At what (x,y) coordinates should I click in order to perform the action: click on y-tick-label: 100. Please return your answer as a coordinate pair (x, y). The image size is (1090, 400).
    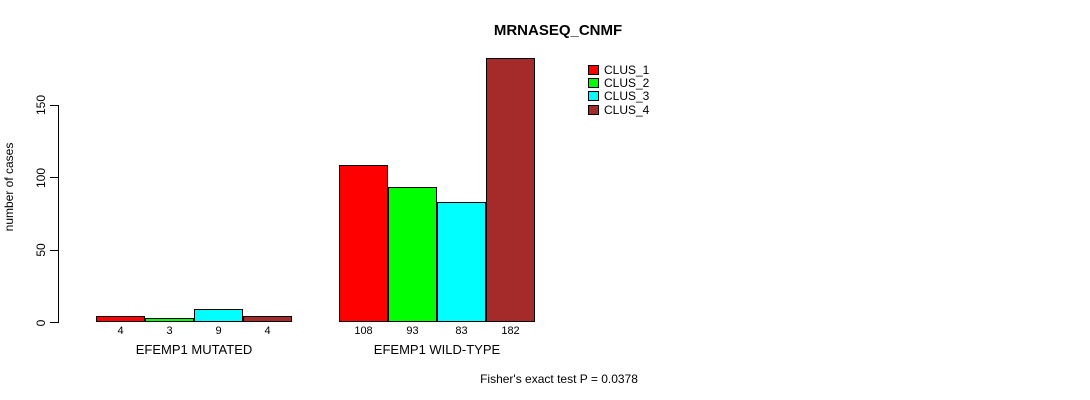
    Looking at the image, I should click on (41, 177).